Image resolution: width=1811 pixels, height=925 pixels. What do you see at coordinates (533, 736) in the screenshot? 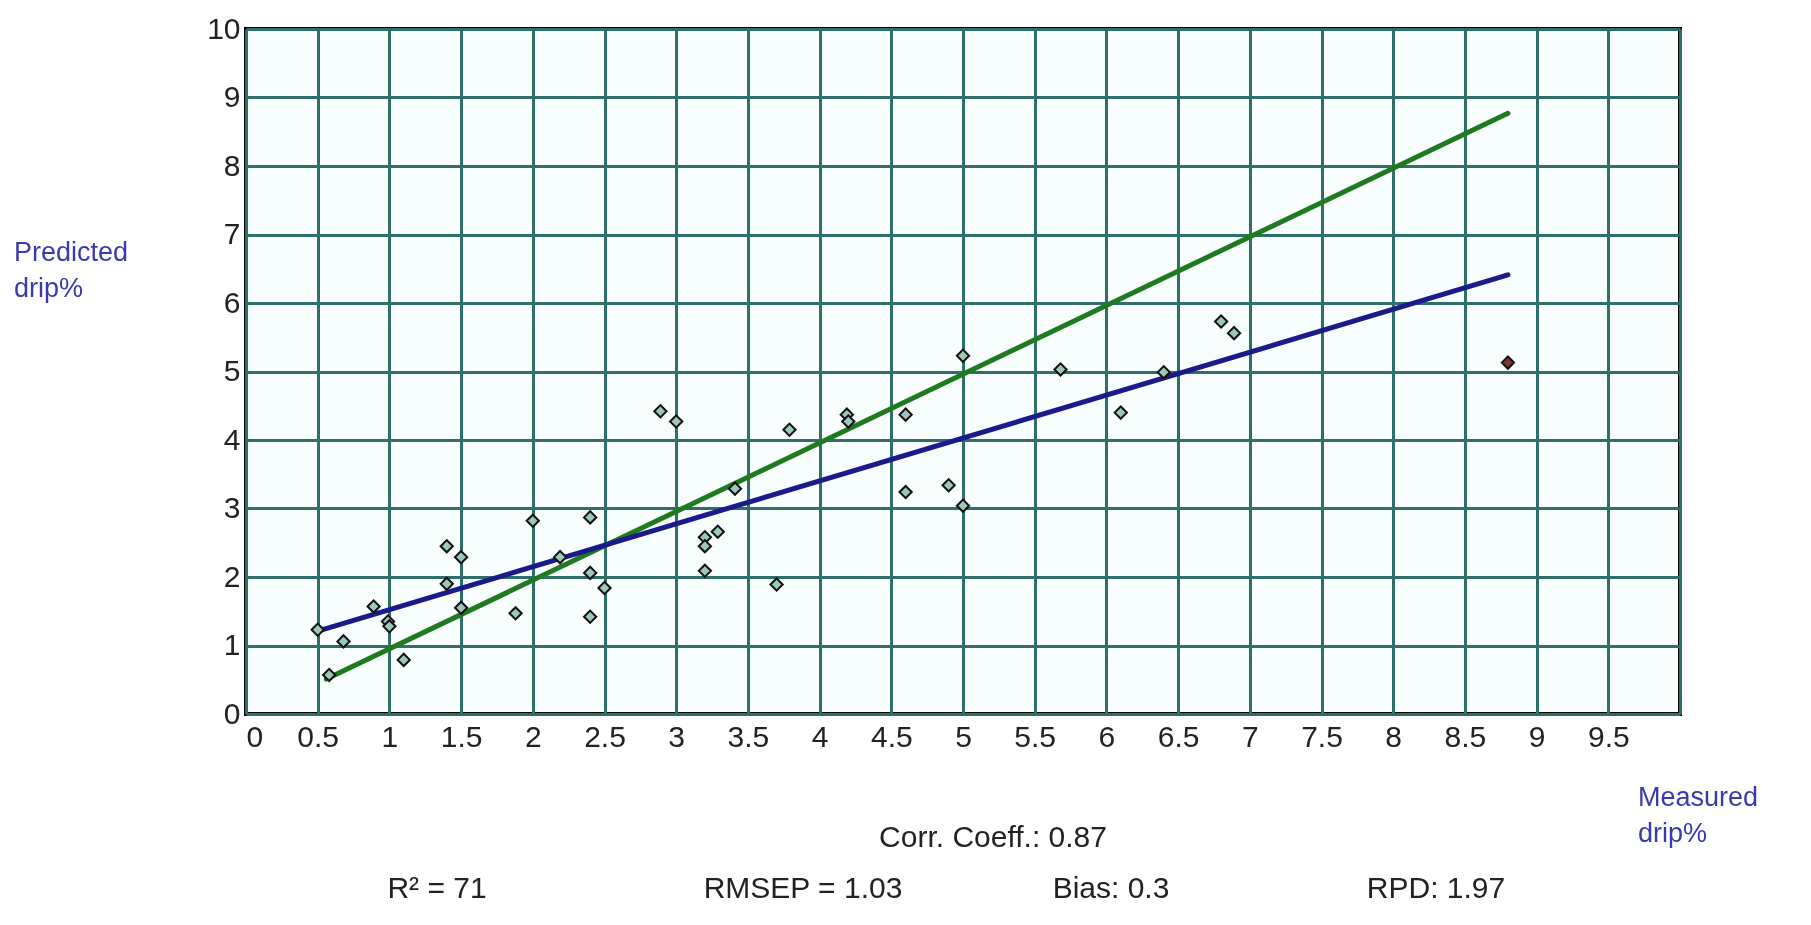
I see `x-tick-label: 2` at bounding box center [533, 736].